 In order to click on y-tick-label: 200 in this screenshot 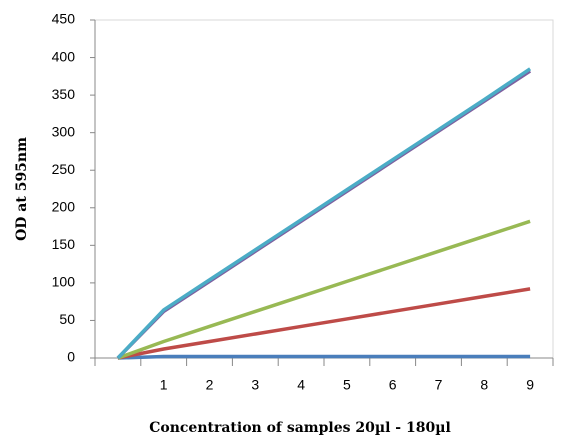, I will do `click(64, 206)`.